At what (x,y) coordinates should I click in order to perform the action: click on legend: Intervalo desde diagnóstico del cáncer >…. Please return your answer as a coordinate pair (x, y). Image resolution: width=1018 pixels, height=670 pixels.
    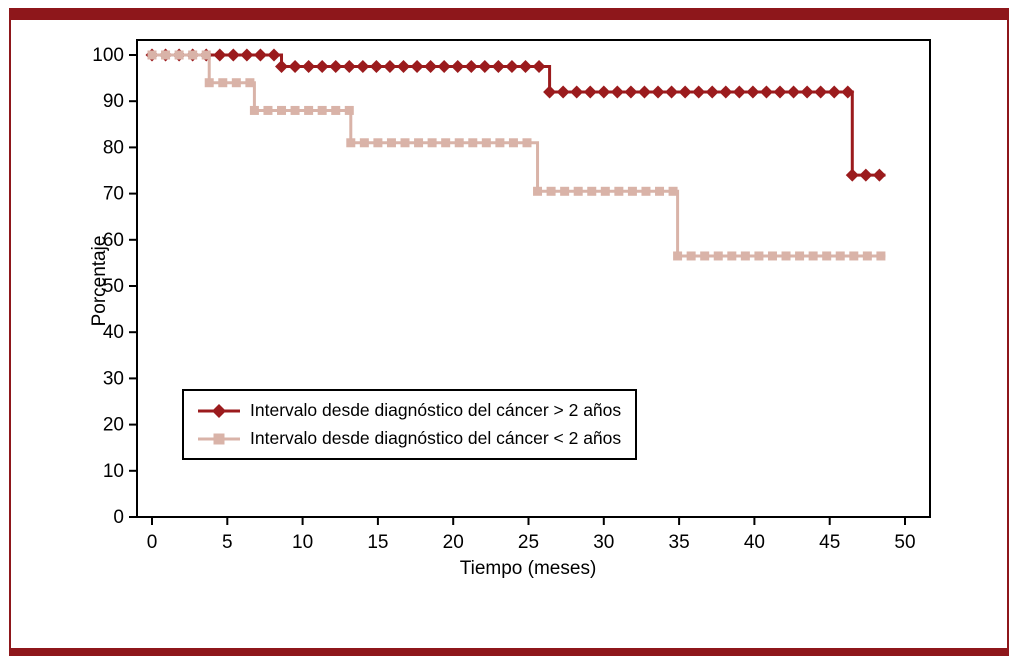
    Looking at the image, I should click on (410, 424).